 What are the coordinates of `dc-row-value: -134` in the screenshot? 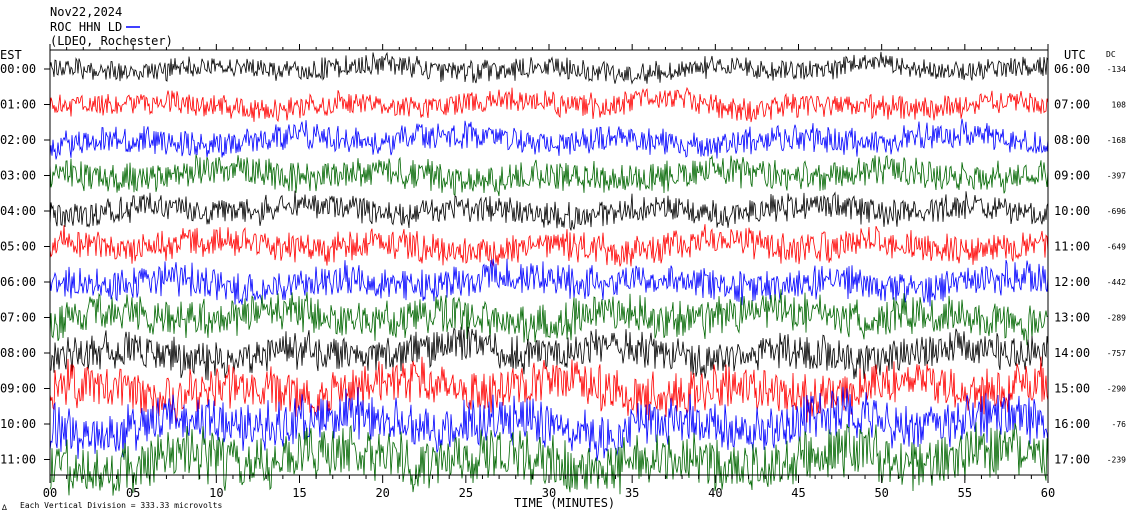 It's located at (1116, 69).